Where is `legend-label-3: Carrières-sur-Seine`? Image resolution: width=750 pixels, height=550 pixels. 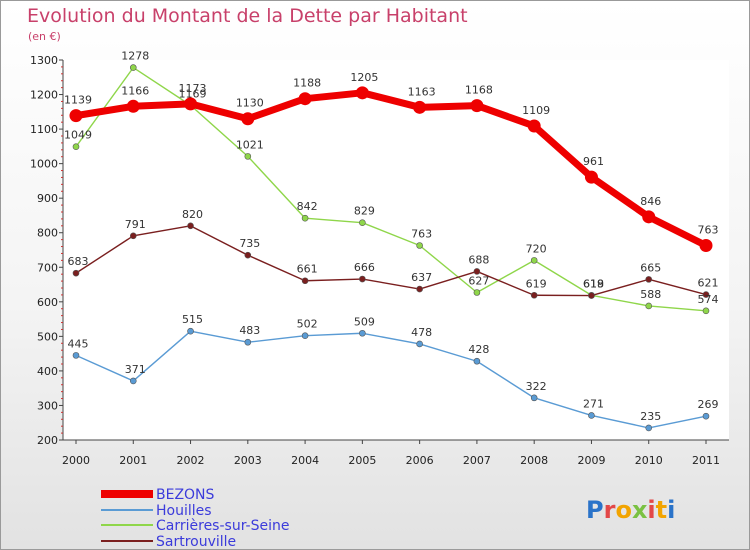 legend-label-3: Carrières-sur-Seine is located at coordinates (223, 526).